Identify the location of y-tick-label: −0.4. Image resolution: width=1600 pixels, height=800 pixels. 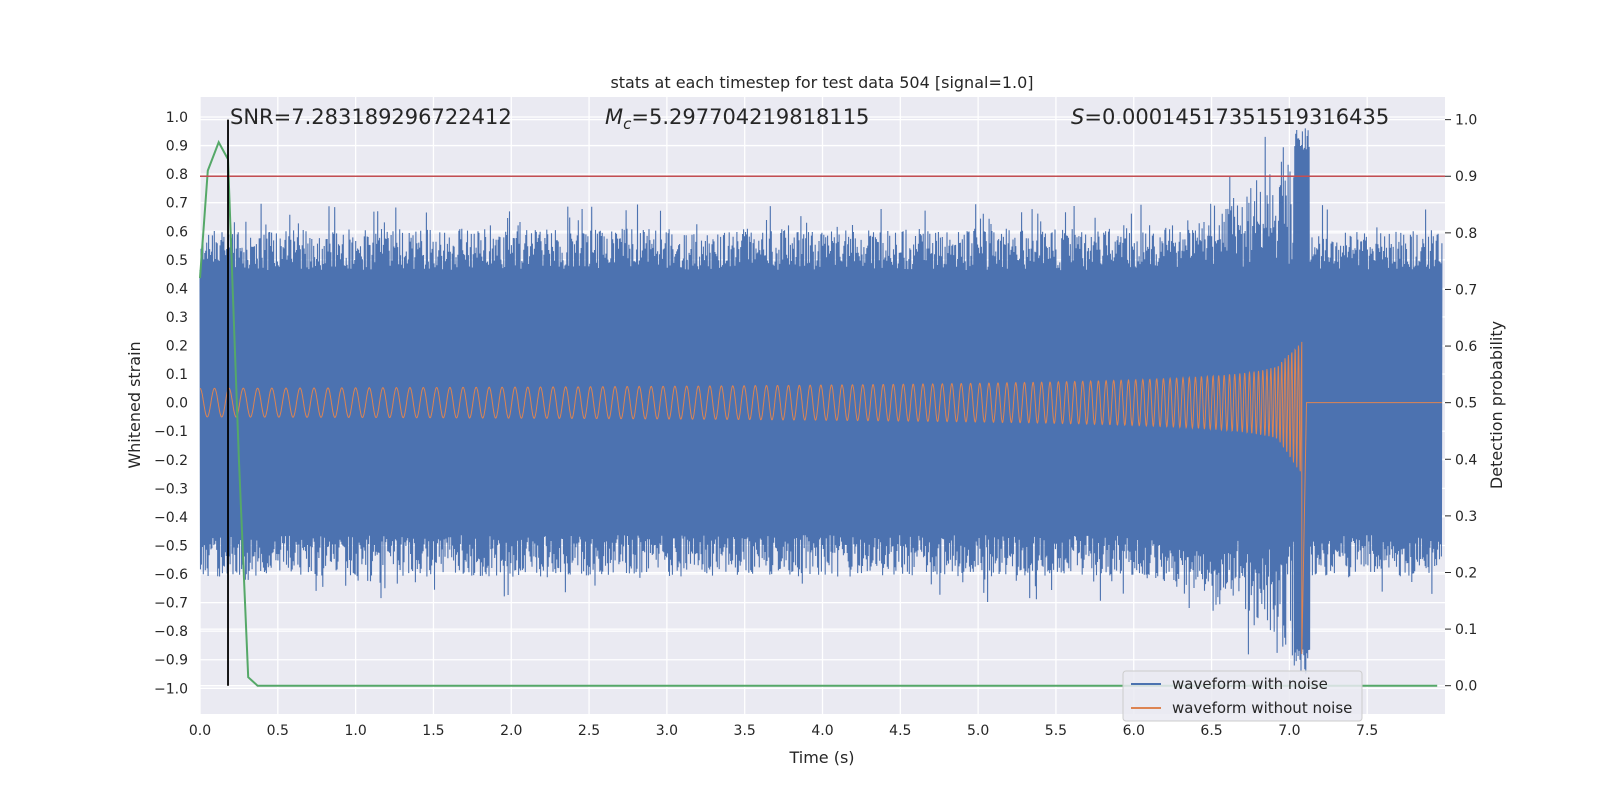
(171, 518).